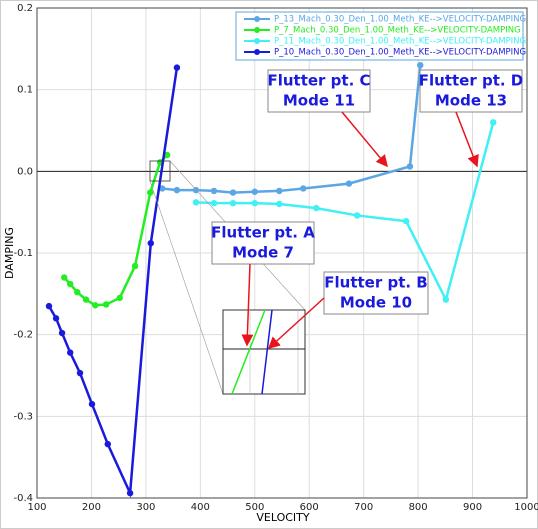 The height and width of the screenshot is (529, 538). I want to click on annotation: Flutter pt. D, so click(471, 81).